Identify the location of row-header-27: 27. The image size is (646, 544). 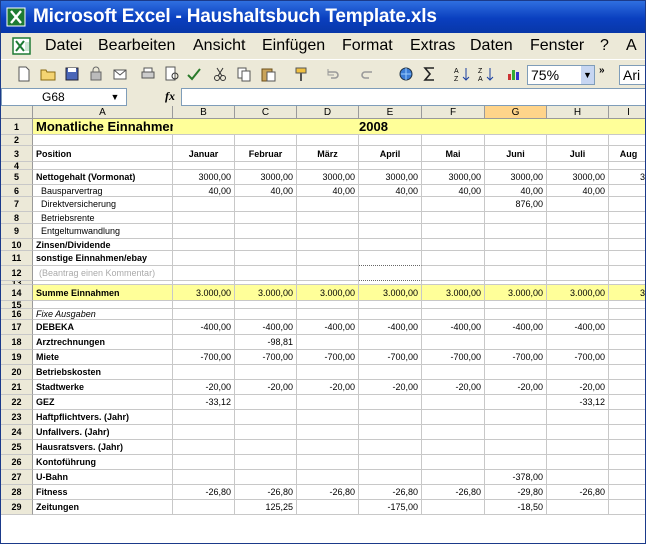
(17, 477).